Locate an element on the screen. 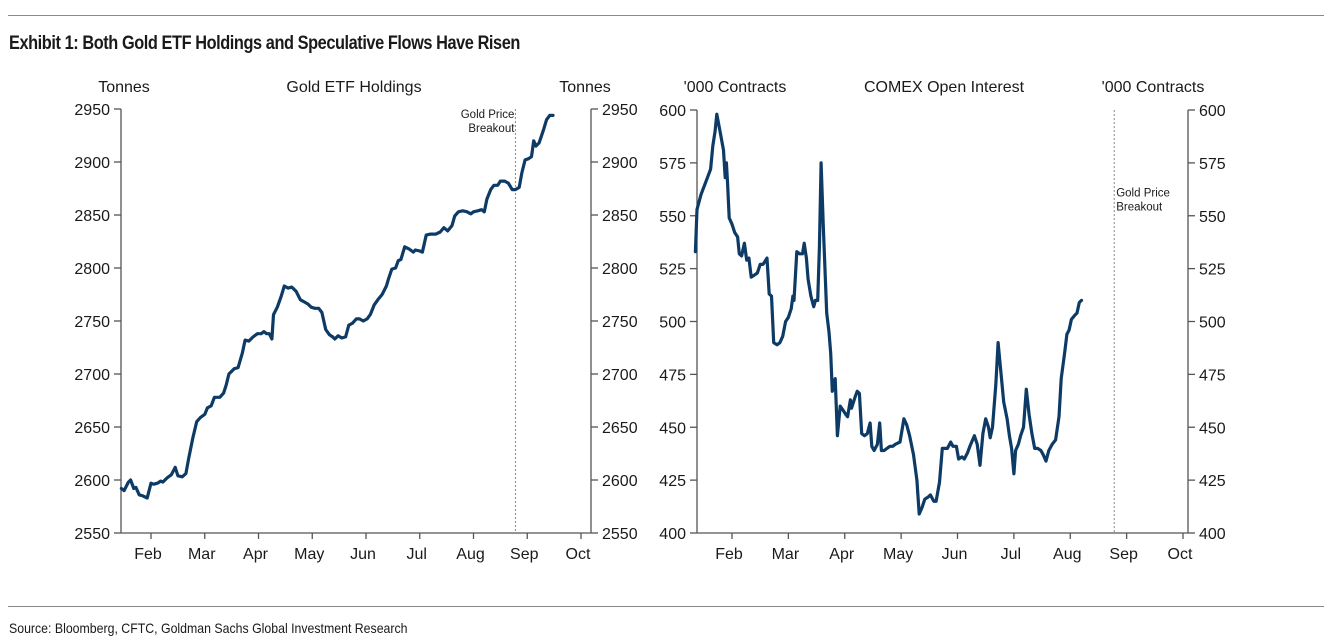 The width and height of the screenshot is (1332, 644). y-tick-label-left: 525 is located at coordinates (672, 270).